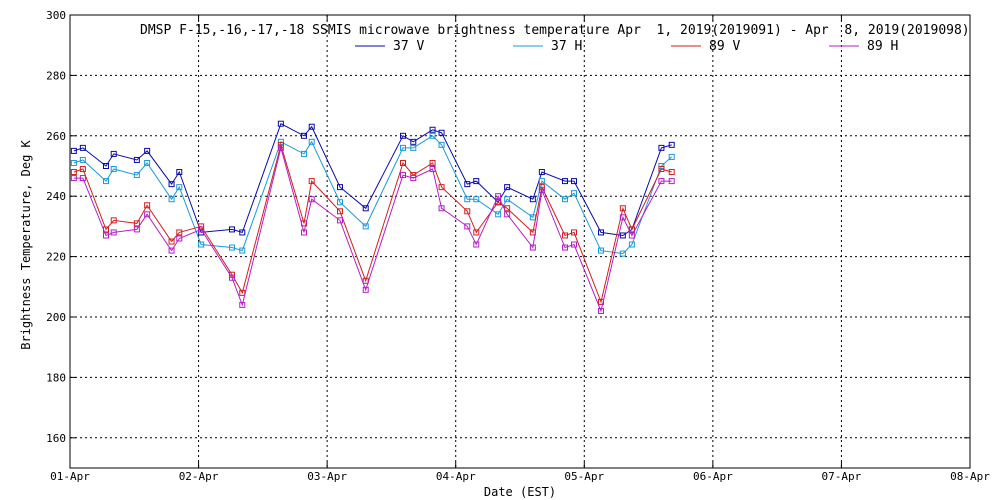 This screenshot has height=500, width=1000. Describe the element at coordinates (327, 476) in the screenshot. I see `x-tick-label: 03-Apr` at that location.